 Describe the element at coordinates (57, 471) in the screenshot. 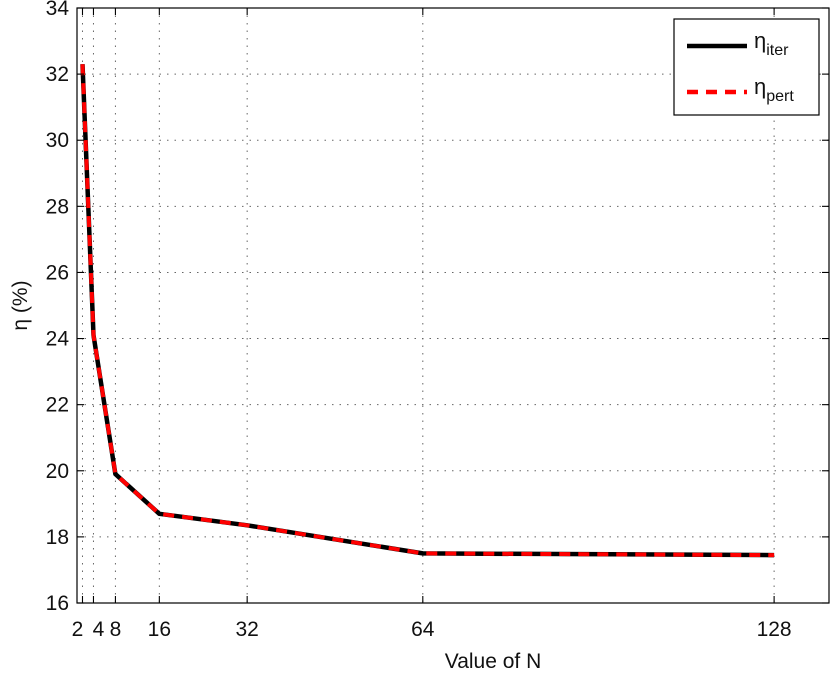

I see `y-tick-label-20: 20` at that location.